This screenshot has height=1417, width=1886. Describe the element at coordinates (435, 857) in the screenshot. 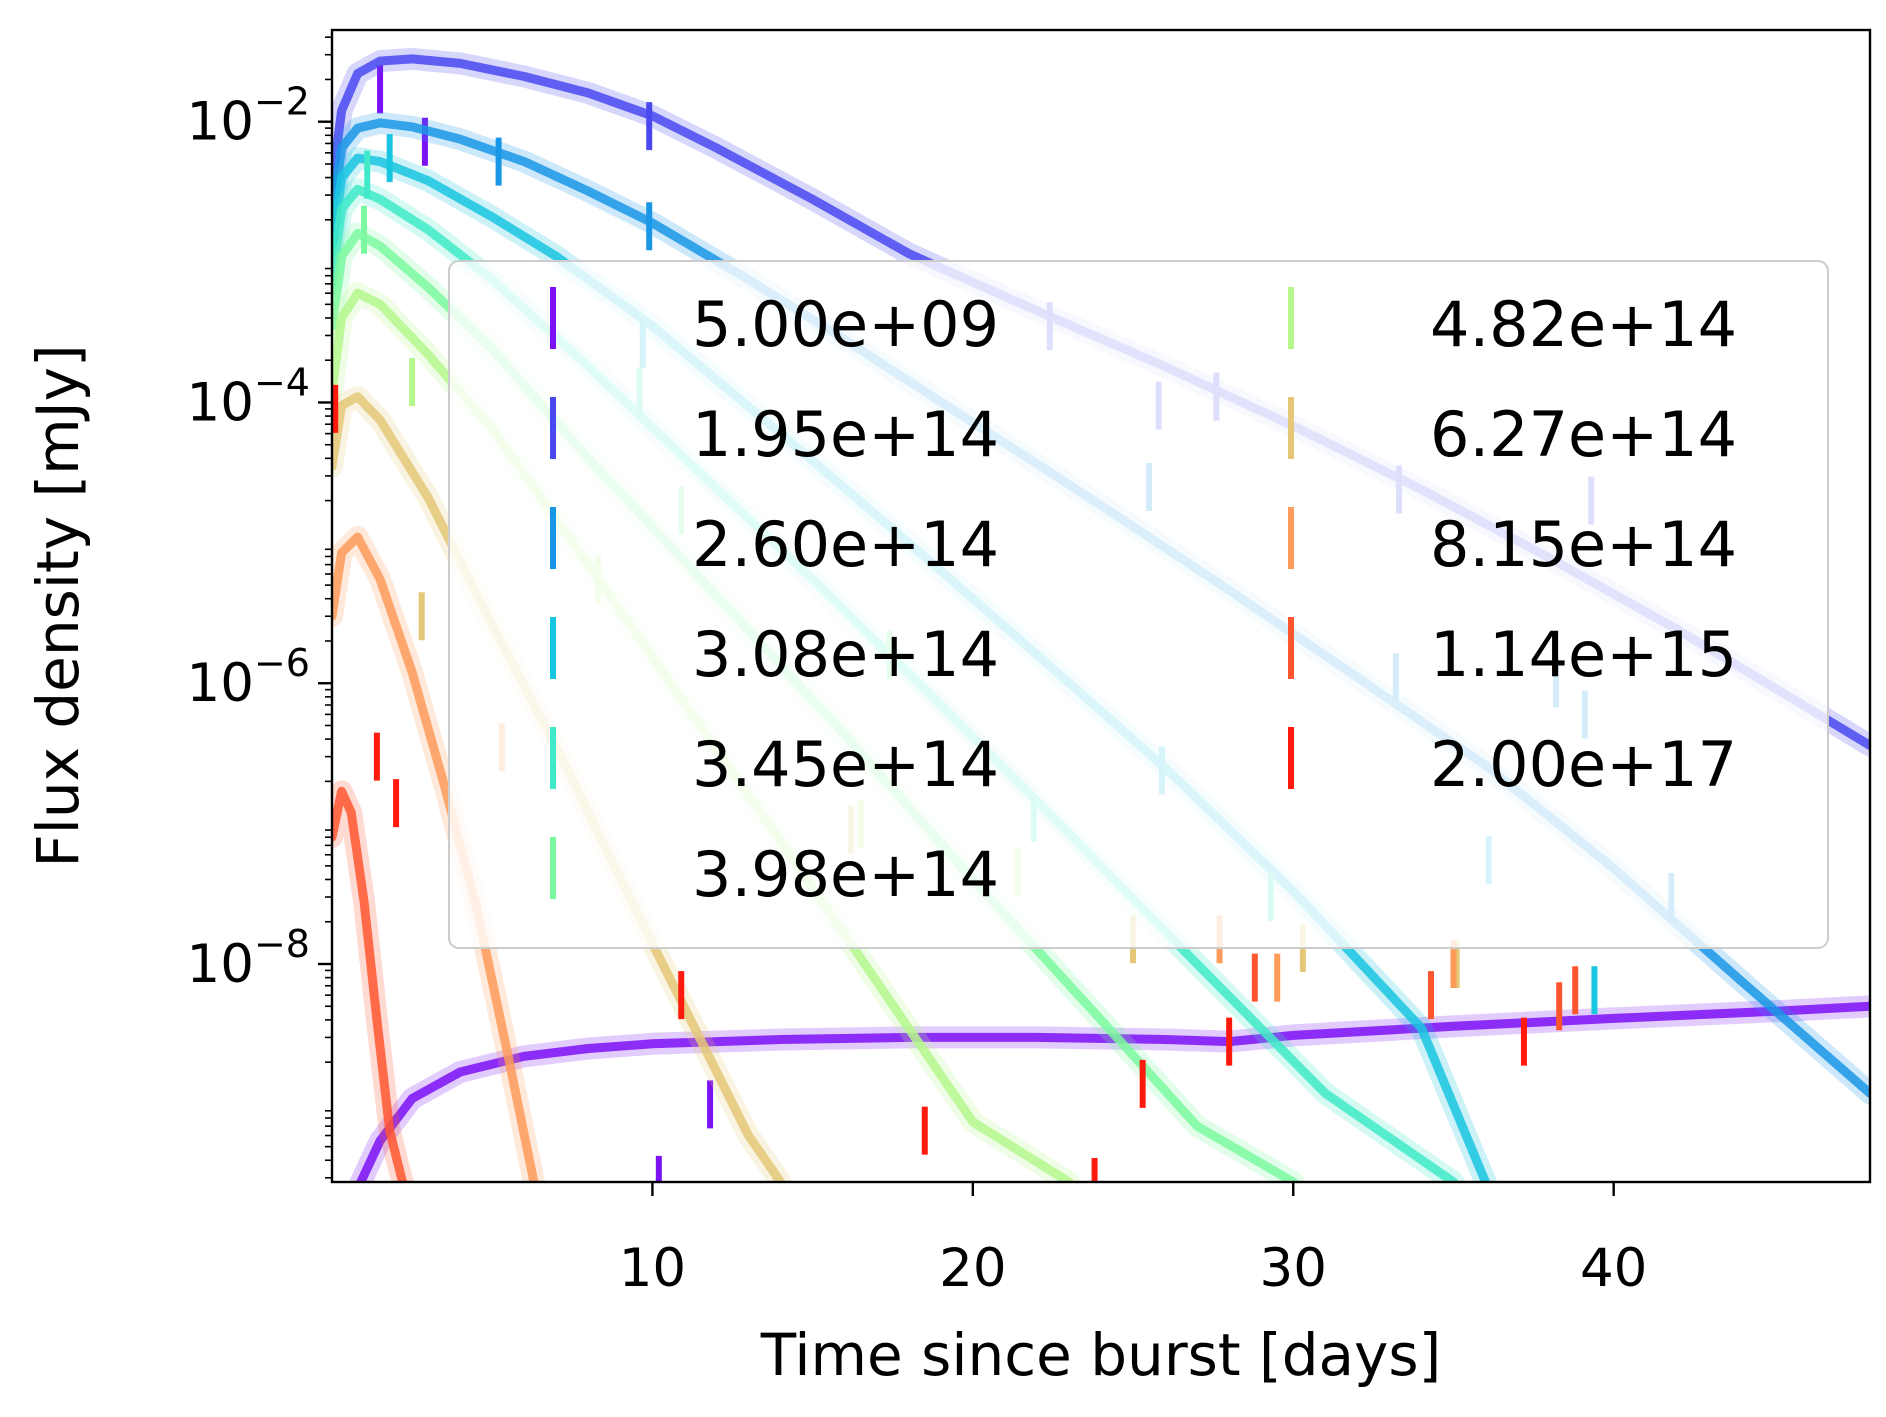

I see `model-curve-8.15e+14` at that location.